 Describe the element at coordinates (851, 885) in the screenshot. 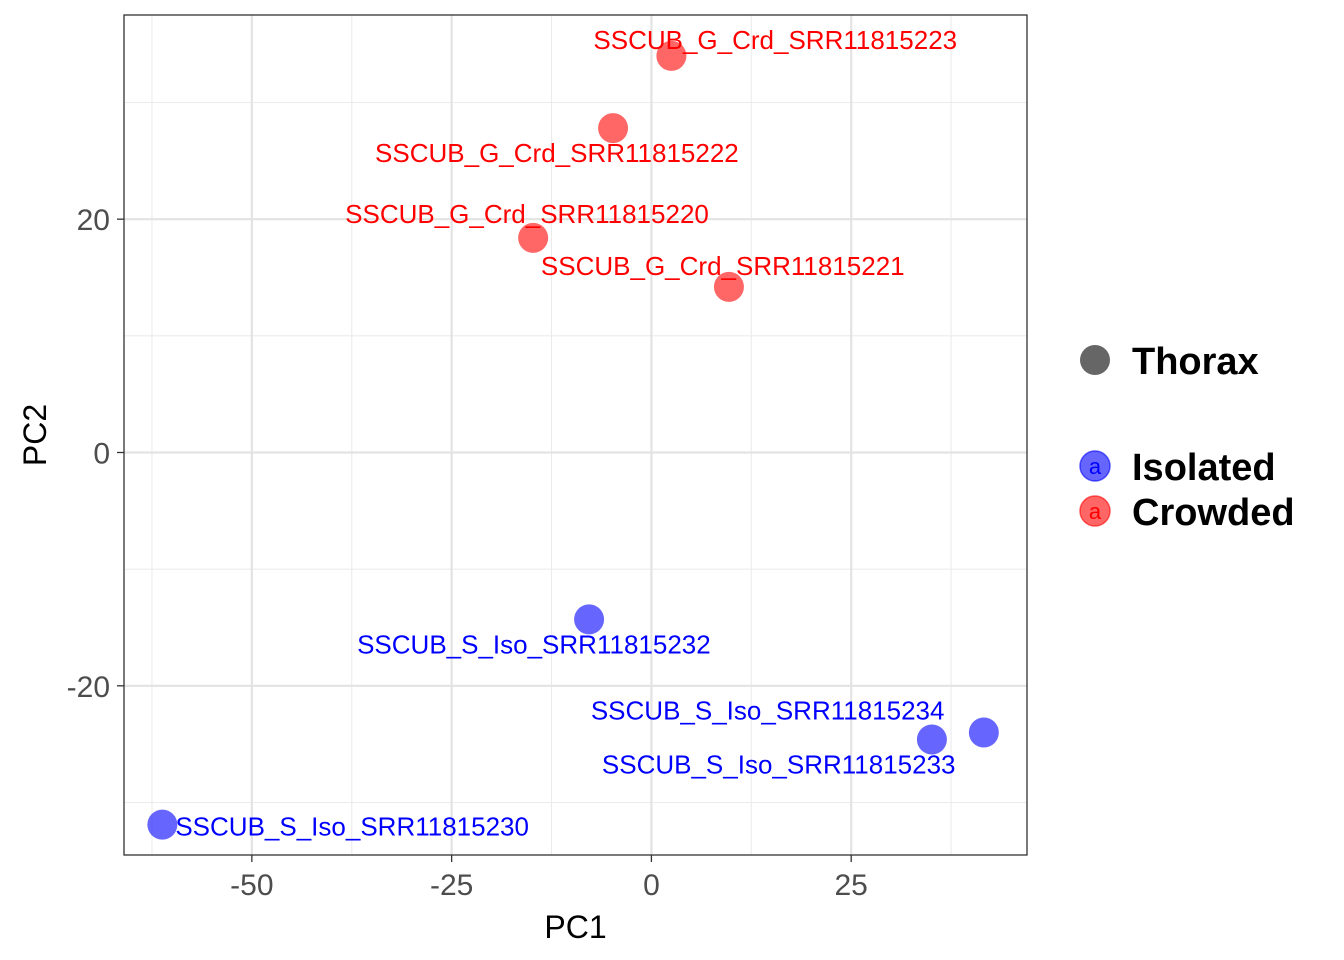

I see `x-tick-label: 25` at that location.